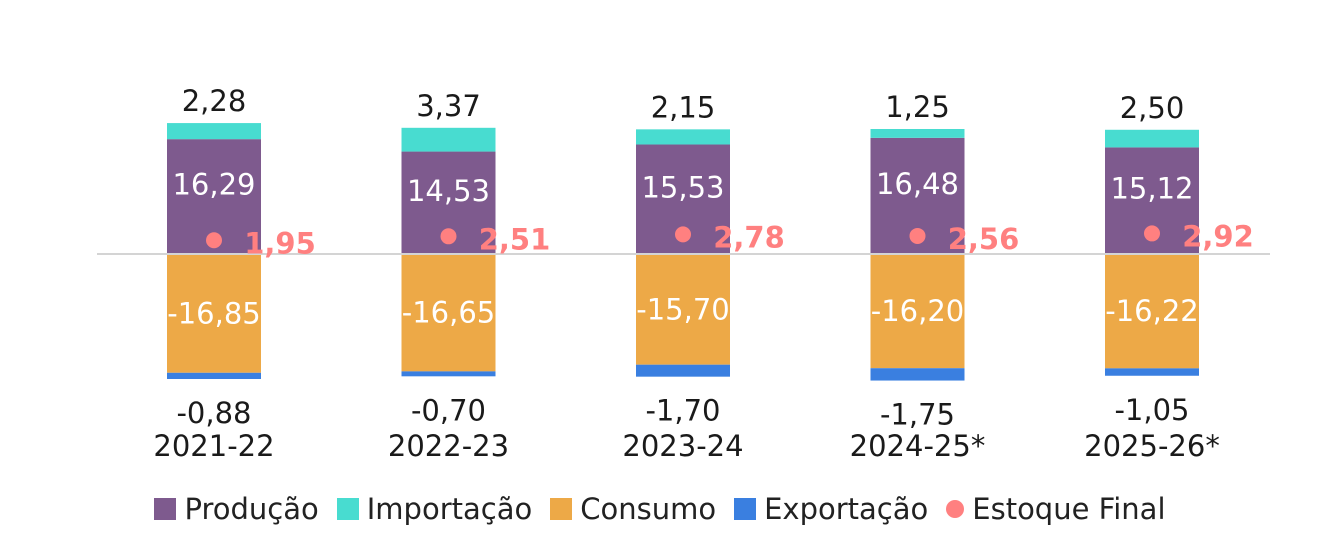  What do you see at coordinates (213, 446) in the screenshot?
I see `x-tick-label: 2021-22` at bounding box center [213, 446].